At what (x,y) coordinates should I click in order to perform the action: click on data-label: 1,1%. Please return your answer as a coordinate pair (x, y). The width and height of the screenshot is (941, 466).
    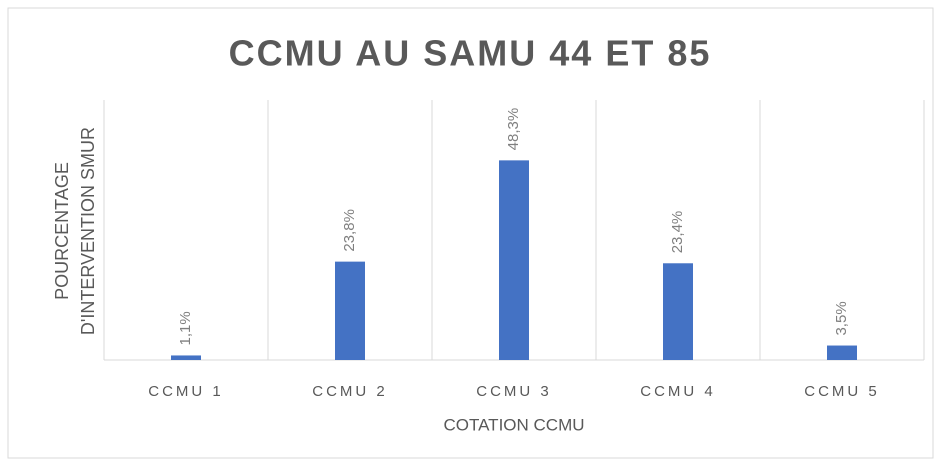
    Looking at the image, I should click on (185, 328).